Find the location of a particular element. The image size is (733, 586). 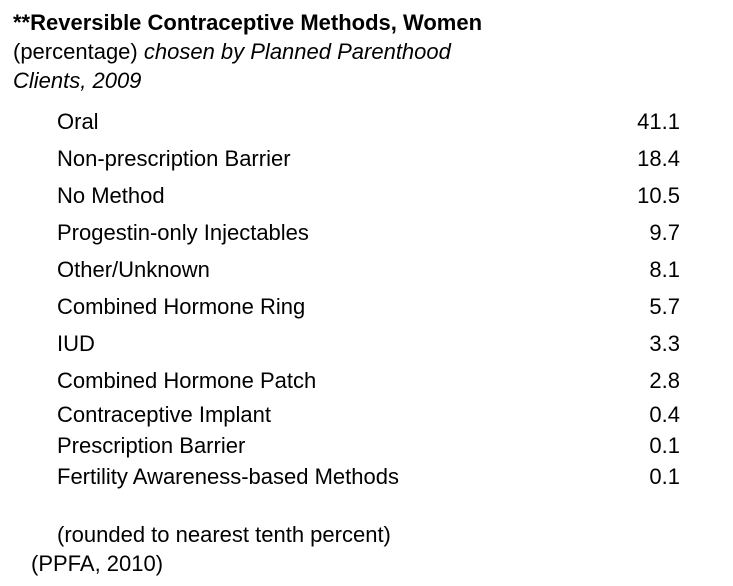

row-value: 9.7 is located at coordinates (664, 232).